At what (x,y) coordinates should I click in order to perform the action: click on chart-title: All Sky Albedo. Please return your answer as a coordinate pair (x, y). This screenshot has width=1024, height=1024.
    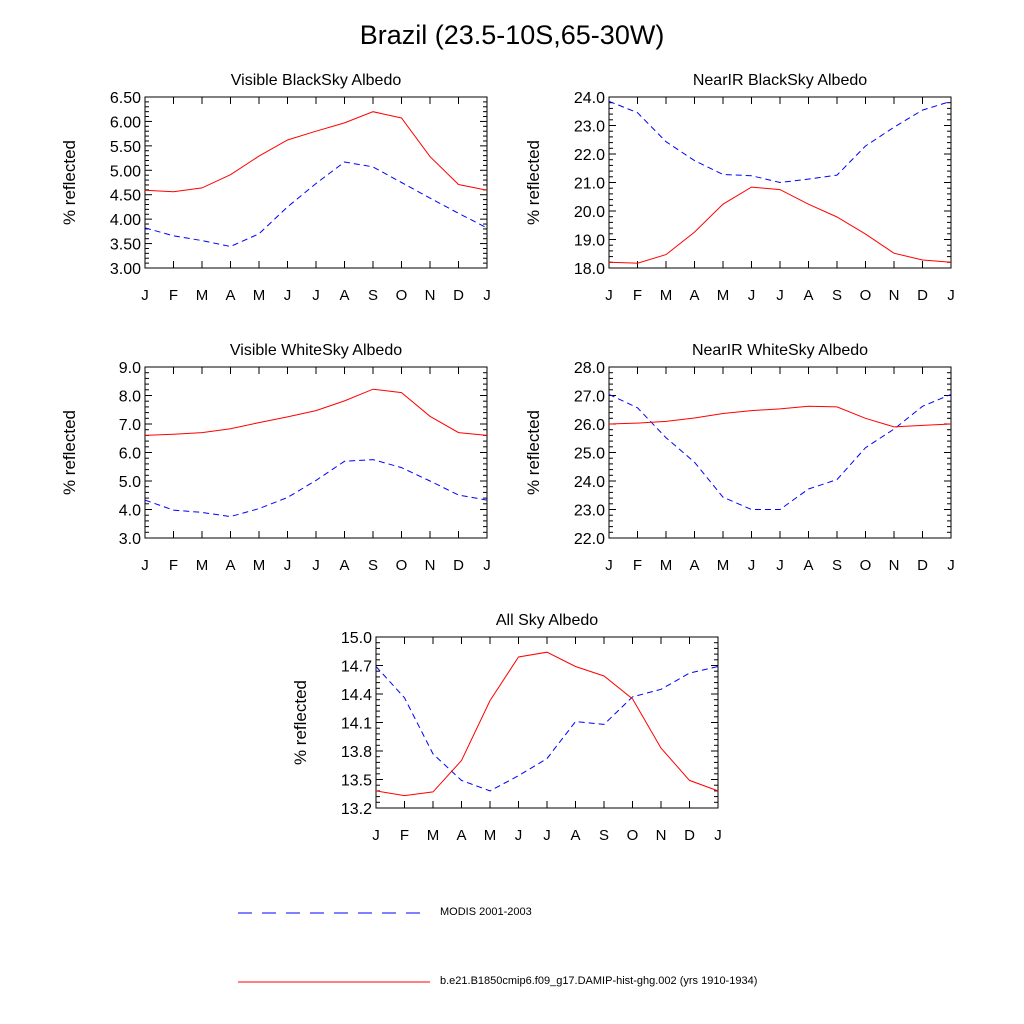
    Looking at the image, I should click on (547, 620).